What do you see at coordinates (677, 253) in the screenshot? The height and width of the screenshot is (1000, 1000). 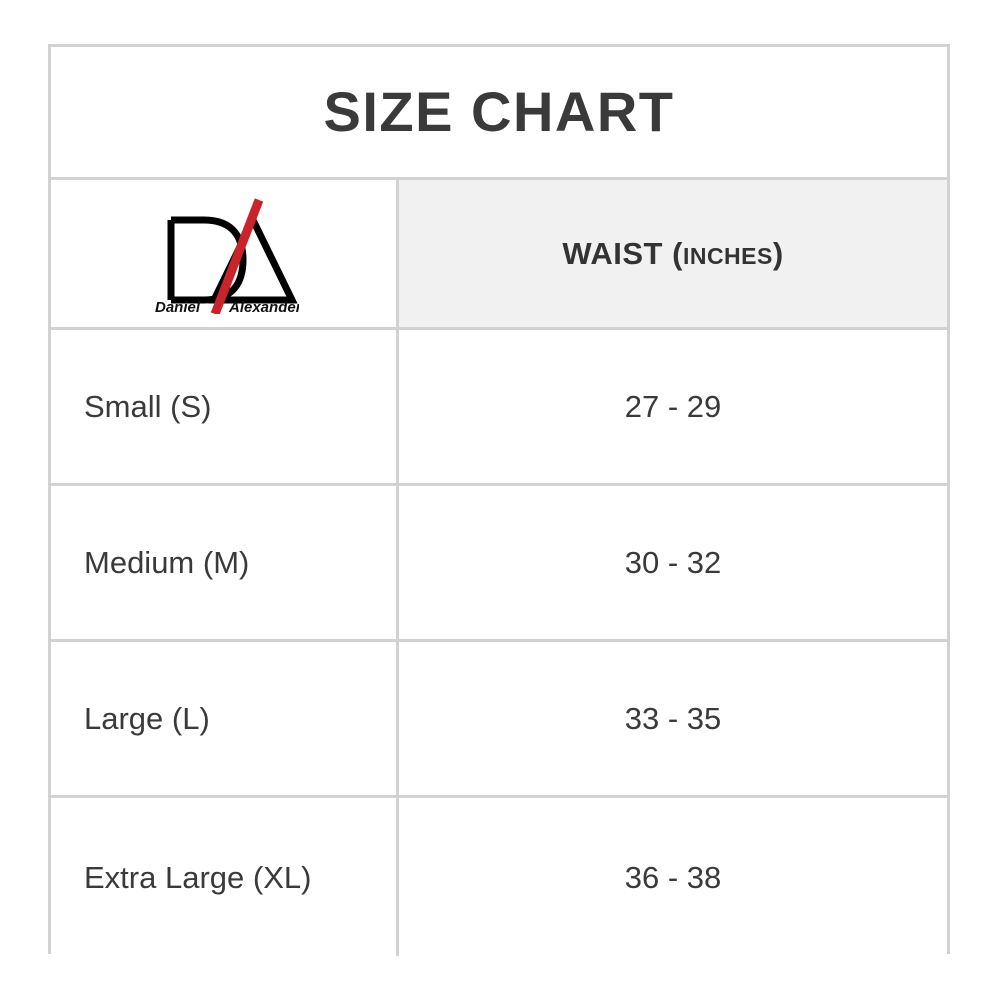 I see `column-header-unit-open: (` at bounding box center [677, 253].